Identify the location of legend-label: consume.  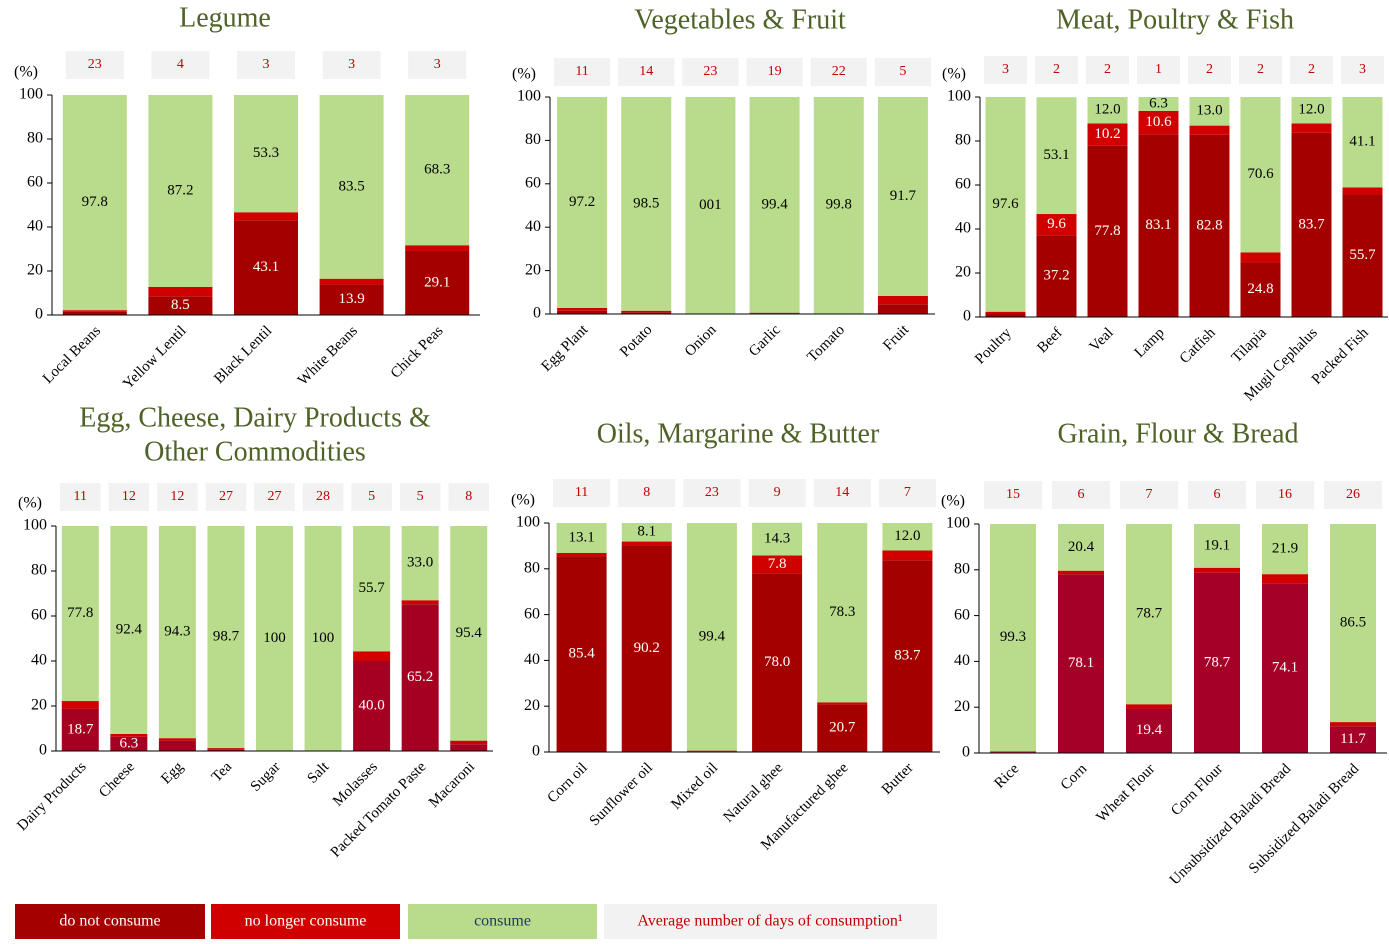
(502, 921).